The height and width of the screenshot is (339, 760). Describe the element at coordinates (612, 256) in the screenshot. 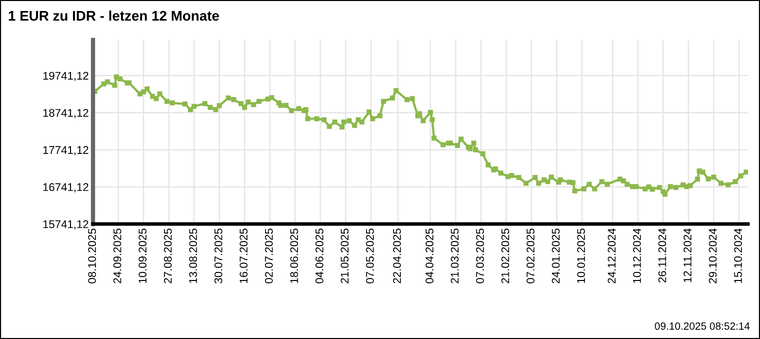

I see `x-tick-label: 24.12.2024` at that location.